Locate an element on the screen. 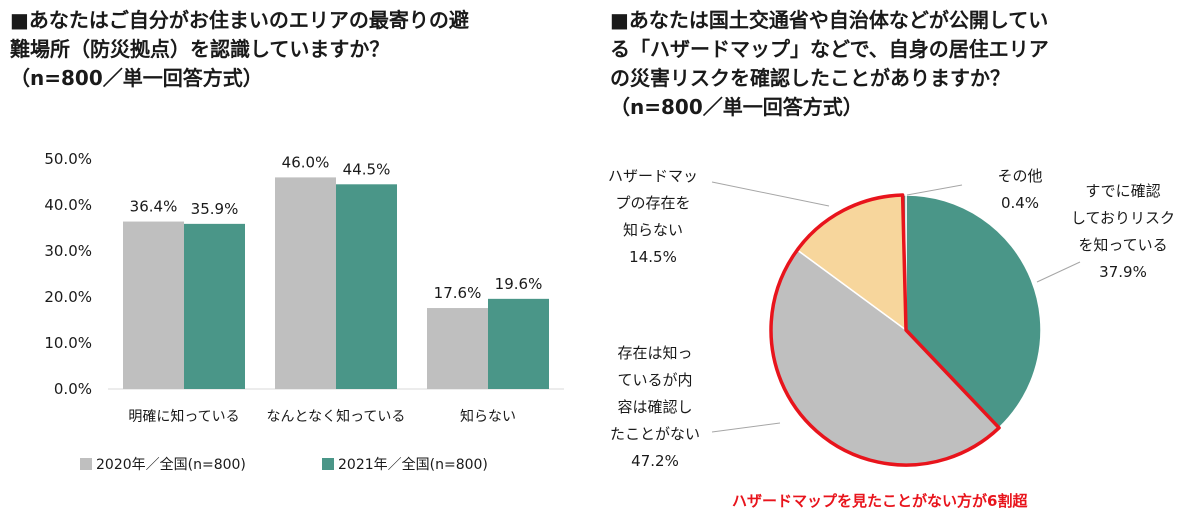 The image size is (1200, 521). legend-label-2021: 2021年／全国(n=800) is located at coordinates (413, 465).